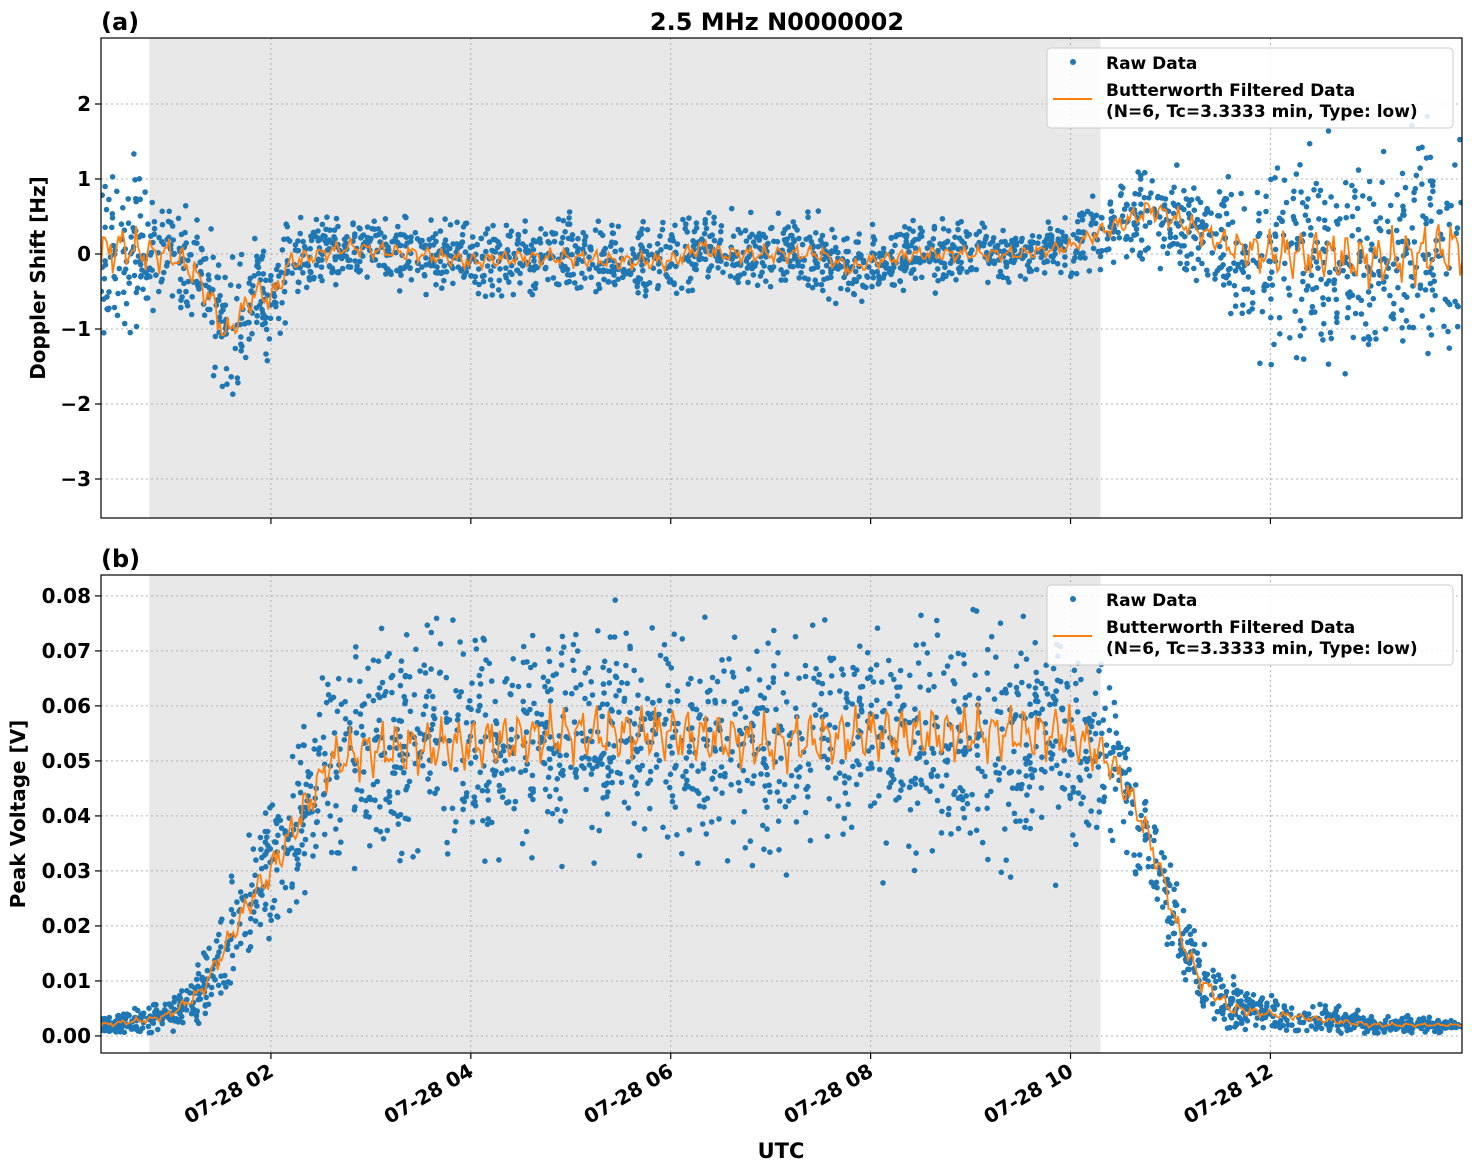  What do you see at coordinates (1230, 628) in the screenshot?
I see `legend-filtered-label: Butterworth Filtered Data` at bounding box center [1230, 628].